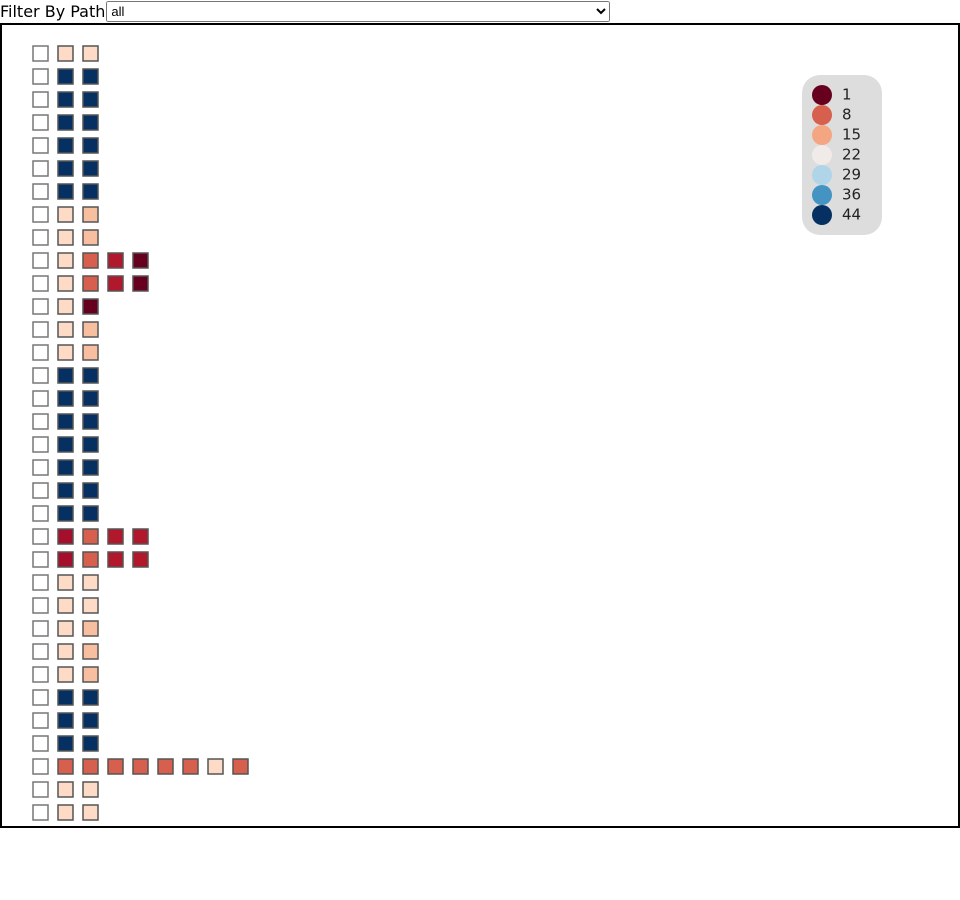 The height and width of the screenshot is (900, 960). What do you see at coordinates (851, 195) in the screenshot?
I see `legend-label: 36` at bounding box center [851, 195].